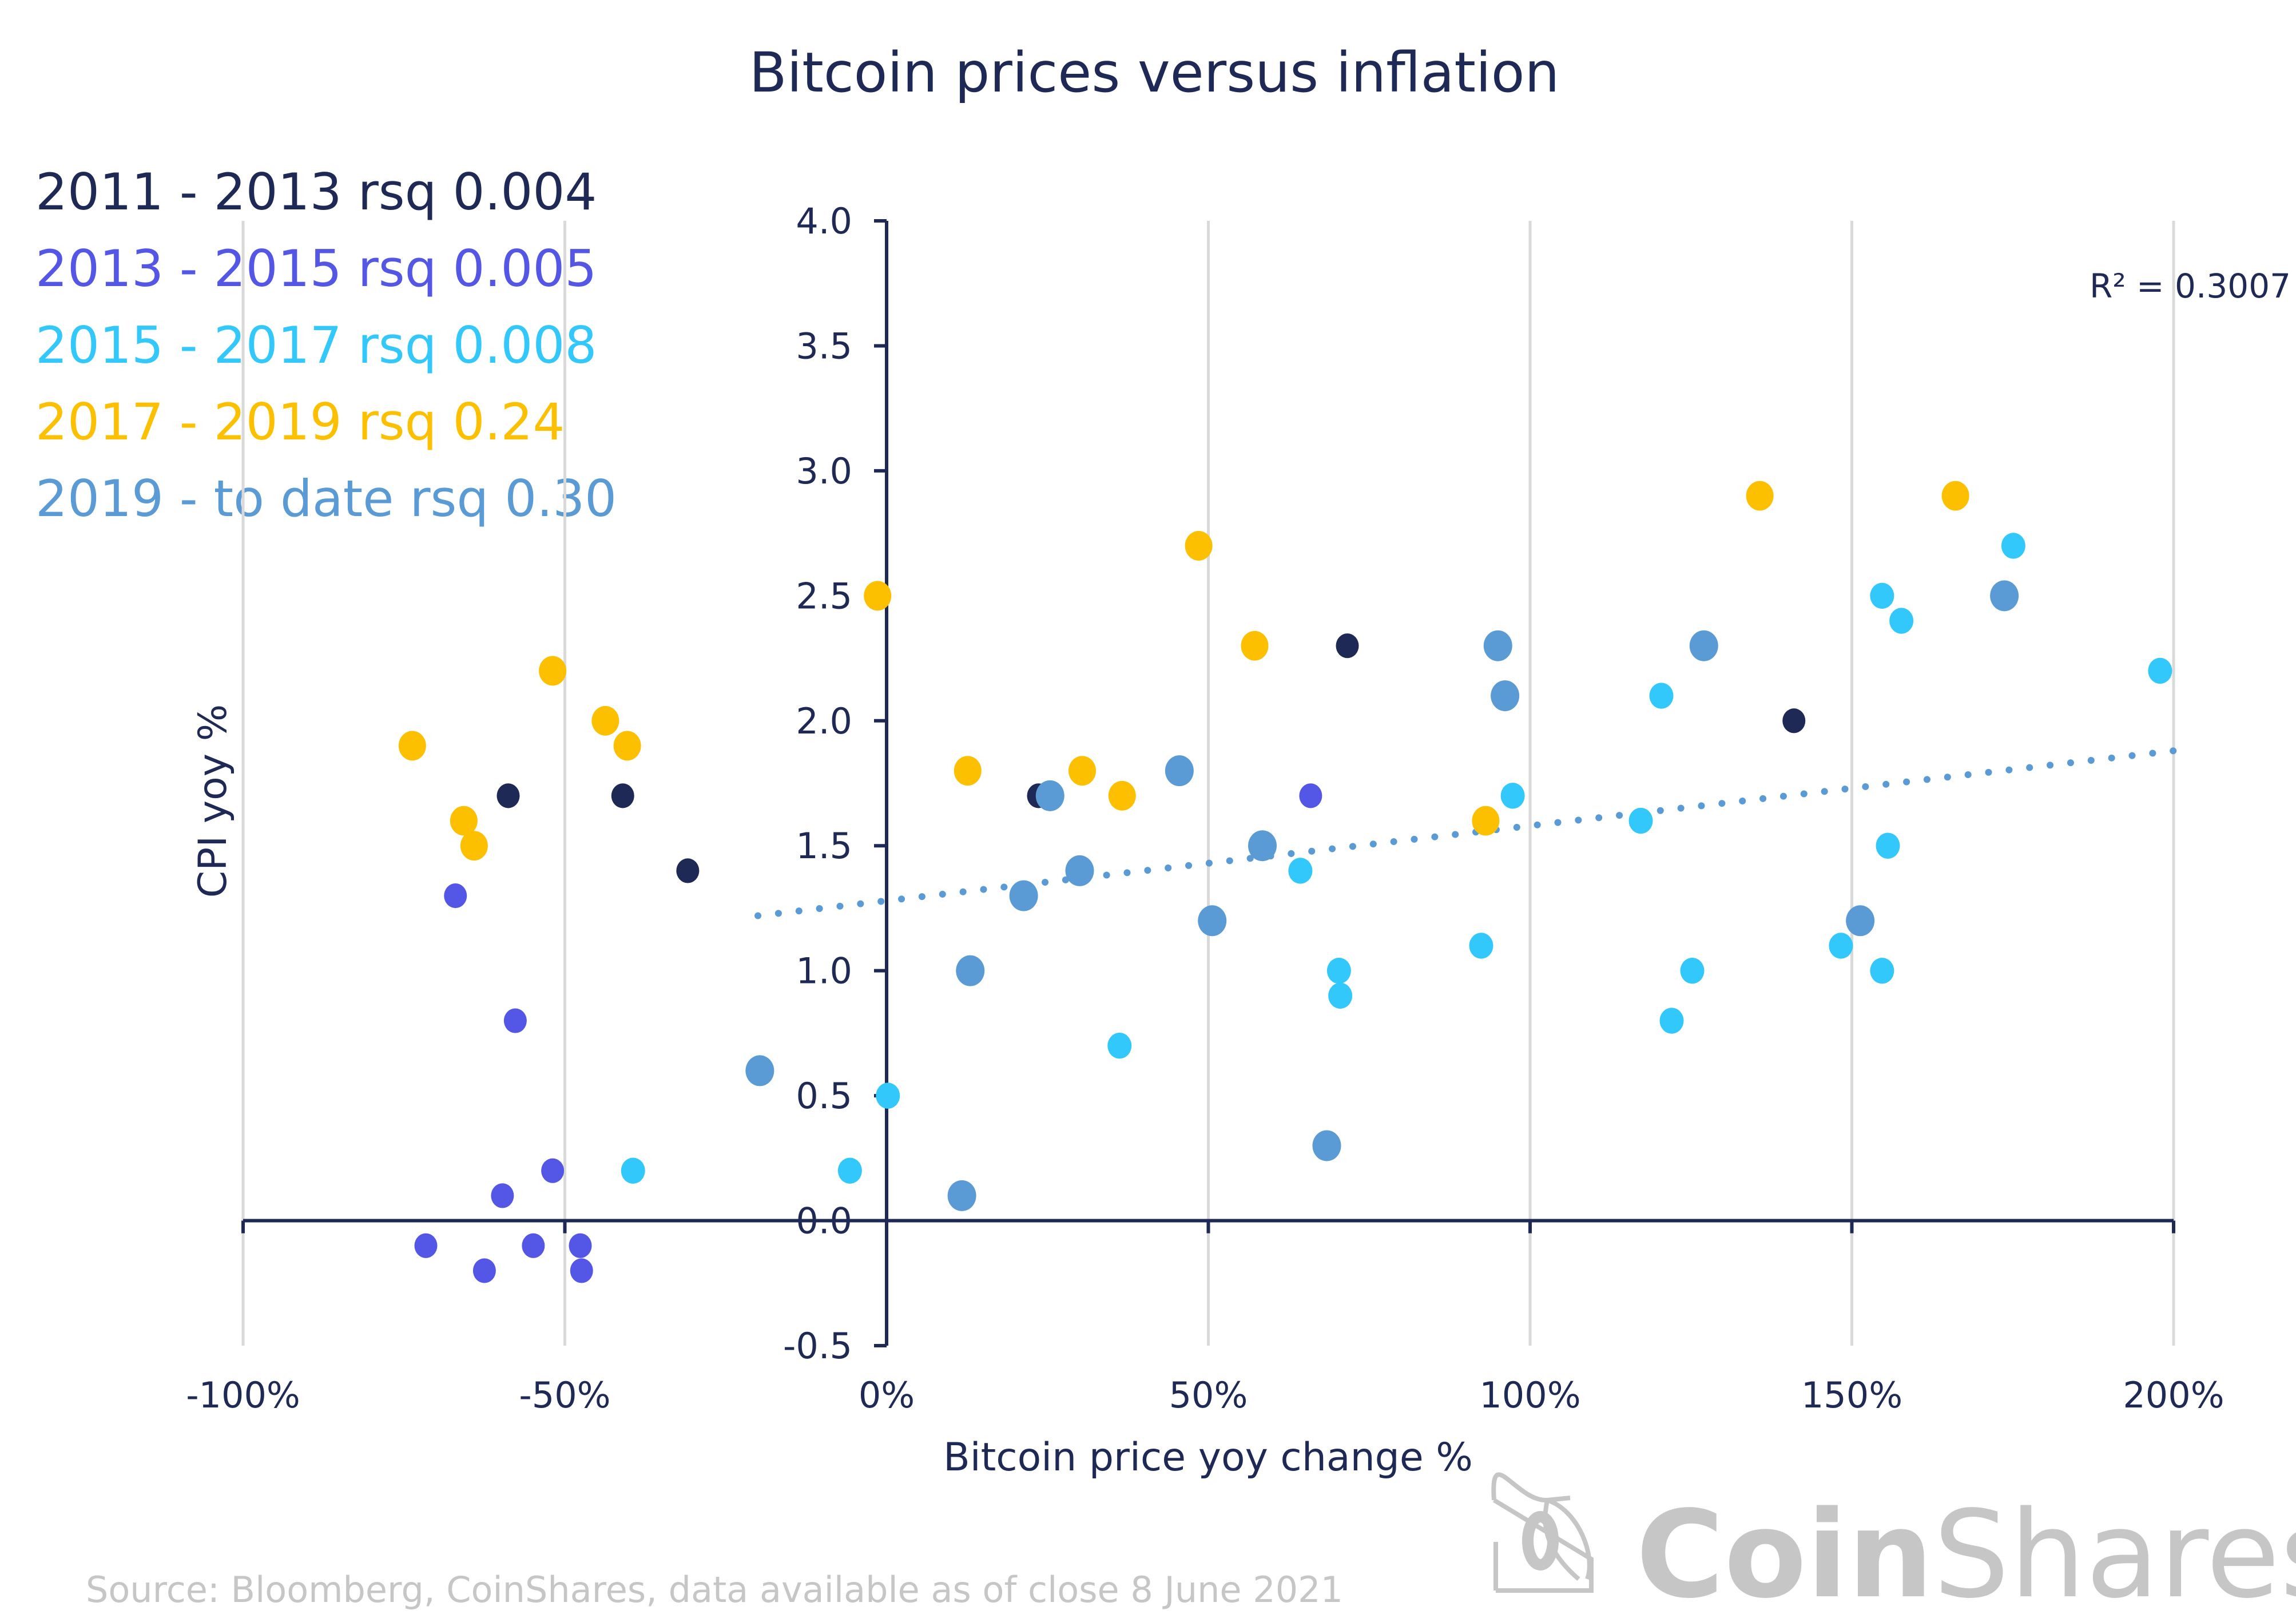 The width and height of the screenshot is (2296, 1622). I want to click on coinshares-logo: CoinShares, so click(1893, 1547).